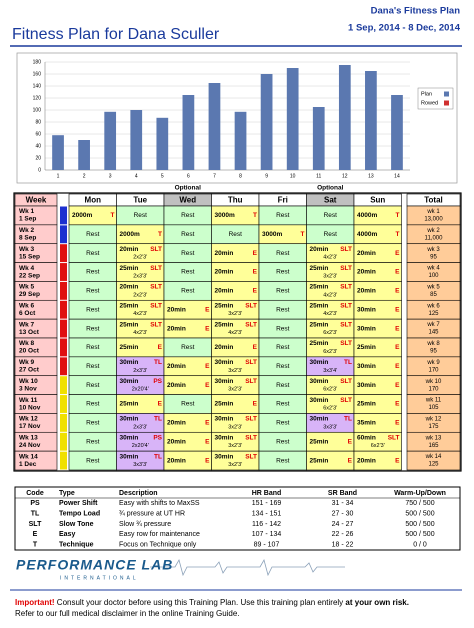 Image resolution: width=474 pixels, height=628 pixels. What do you see at coordinates (58, 176) in the screenshot?
I see `x-tick-label: 1` at bounding box center [58, 176].